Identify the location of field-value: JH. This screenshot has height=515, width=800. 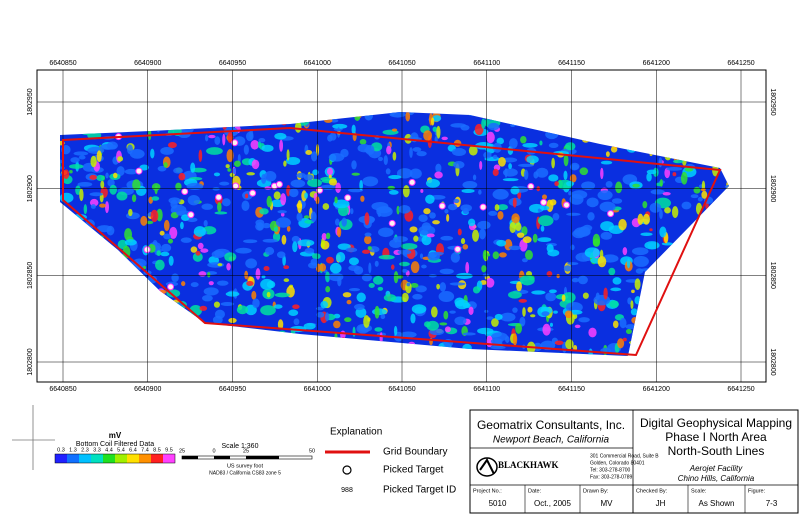
(661, 503).